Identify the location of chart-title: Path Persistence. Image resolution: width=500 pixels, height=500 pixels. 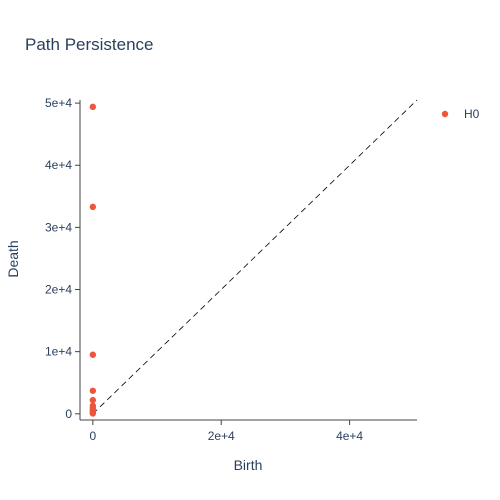
(89, 44).